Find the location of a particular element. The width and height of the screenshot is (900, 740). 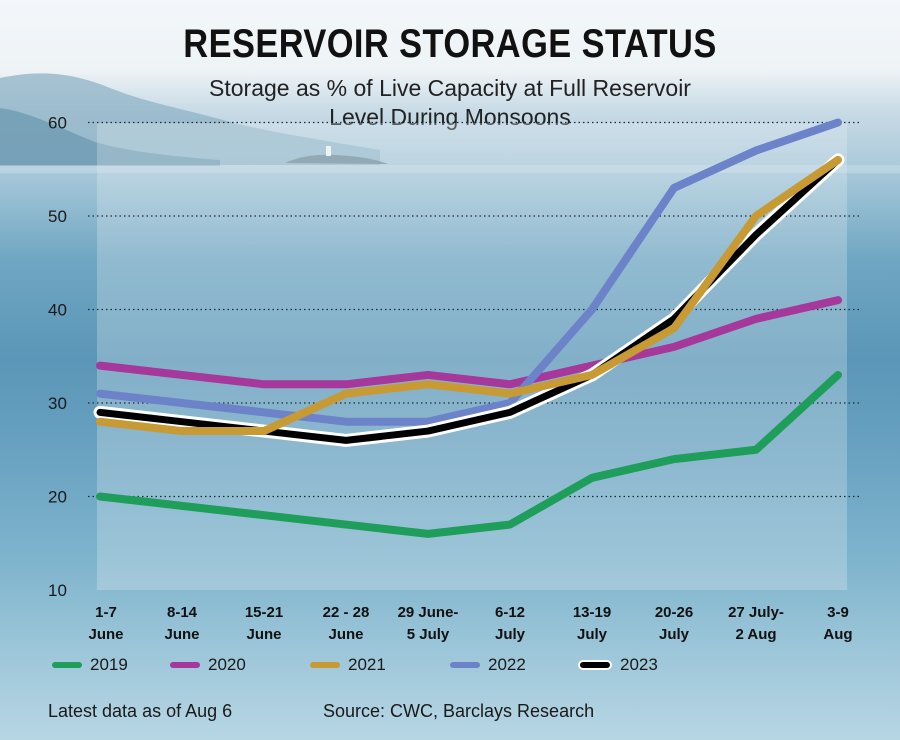

y-tick-label-20: 20 is located at coordinates (57, 497).